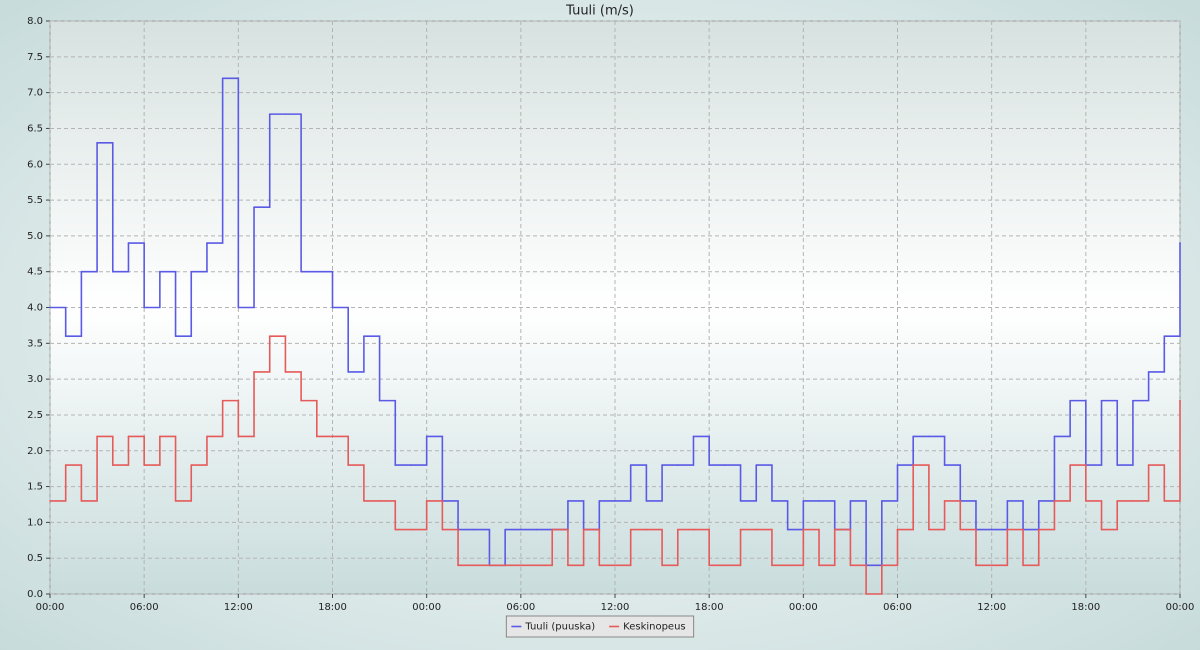  What do you see at coordinates (35, 379) in the screenshot?
I see `y-tick-label: 3.0` at bounding box center [35, 379].